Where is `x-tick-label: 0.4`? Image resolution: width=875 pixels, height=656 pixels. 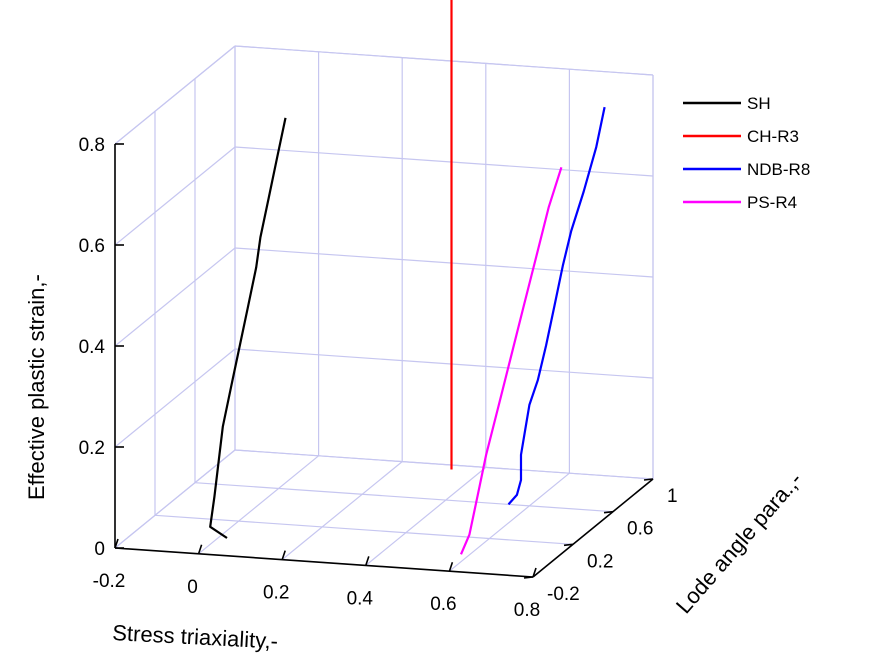 x-tick-label: 0.4 is located at coordinates (360, 598).